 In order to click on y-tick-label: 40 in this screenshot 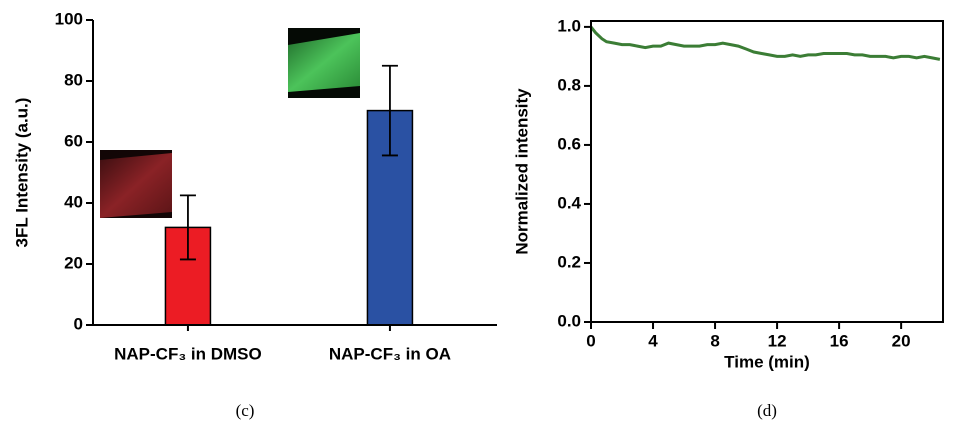, I will do `click(73, 201)`.